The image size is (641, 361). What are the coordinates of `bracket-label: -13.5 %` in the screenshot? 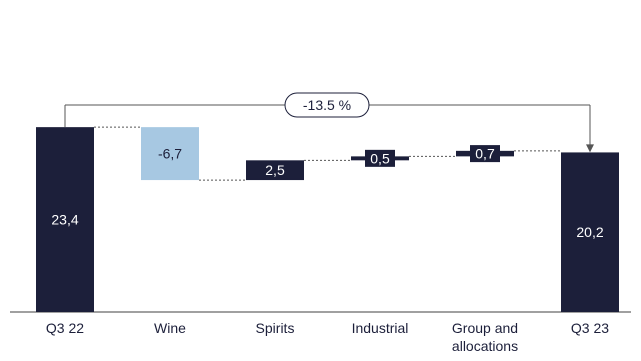 It's located at (327, 105).